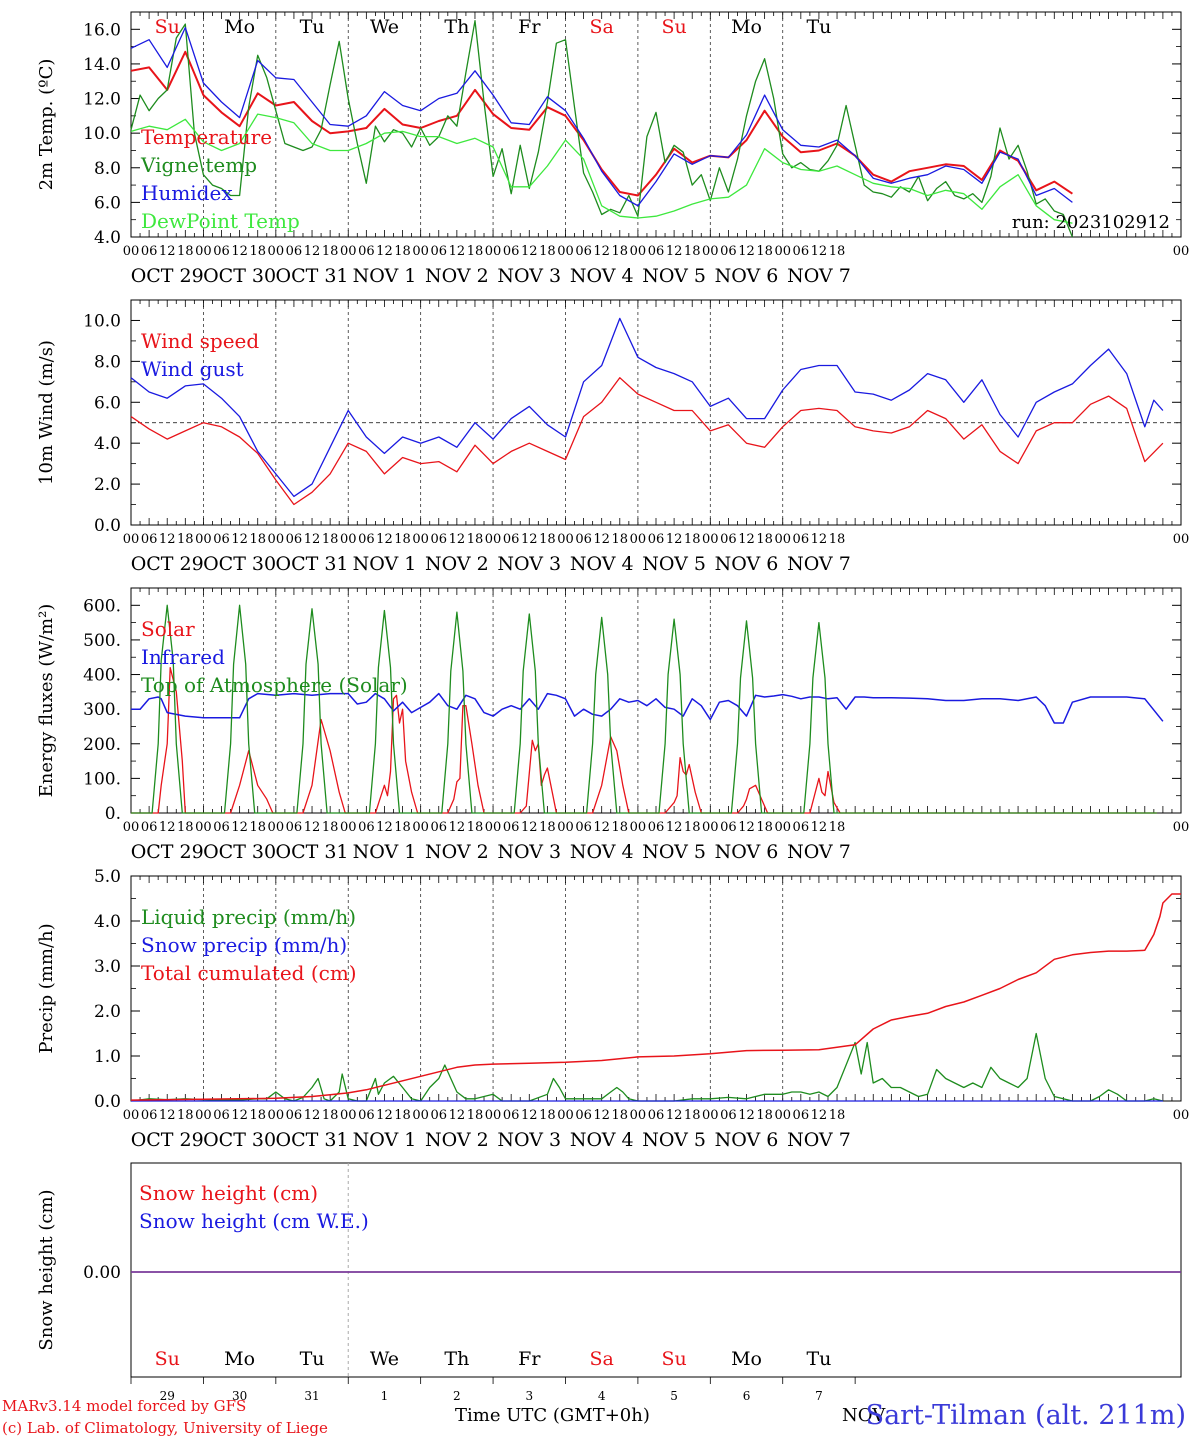 This screenshot has width=1194, height=1440. Describe the element at coordinates (864, 1415) in the screenshot. I see `x-axis-month: NOV` at that location.